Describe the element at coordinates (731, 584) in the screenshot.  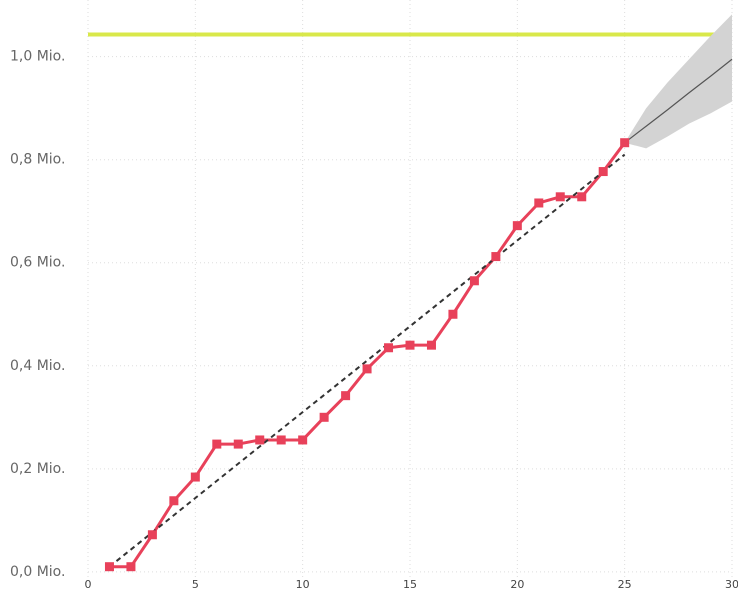
I see `x-tick-label: 30` at that location.